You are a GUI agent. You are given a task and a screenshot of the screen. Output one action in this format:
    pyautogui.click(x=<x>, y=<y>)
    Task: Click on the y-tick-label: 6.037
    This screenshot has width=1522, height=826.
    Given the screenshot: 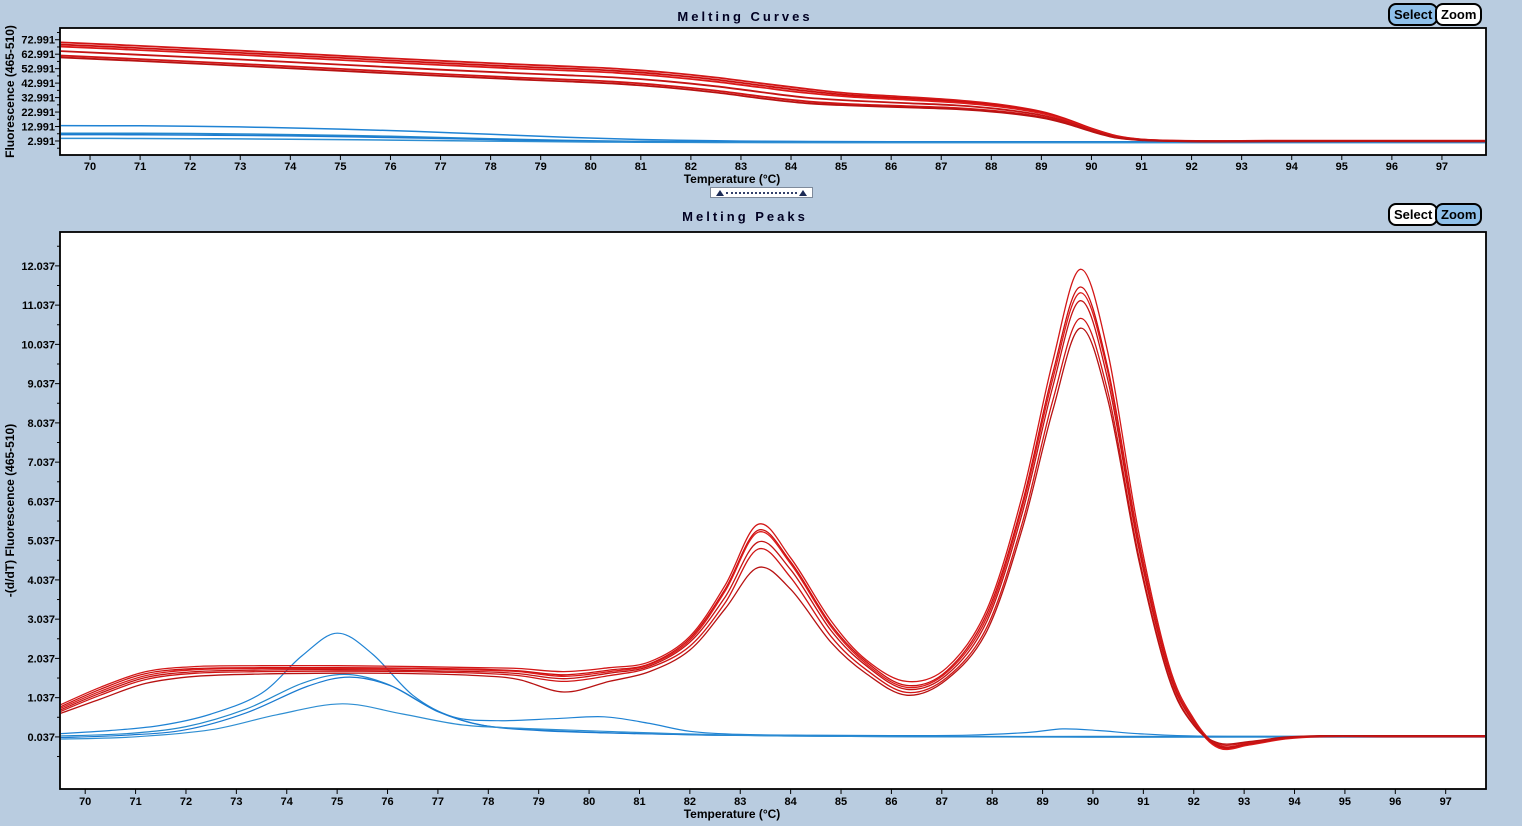 What is the action you would take?
    pyautogui.click(x=41, y=502)
    